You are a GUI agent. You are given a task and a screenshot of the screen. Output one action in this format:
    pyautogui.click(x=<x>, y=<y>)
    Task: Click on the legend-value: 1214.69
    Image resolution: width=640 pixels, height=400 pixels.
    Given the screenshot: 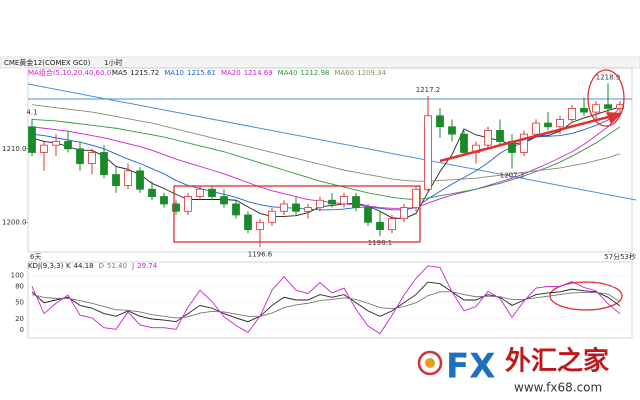 What is the action you would take?
    pyautogui.click(x=258, y=73)
    